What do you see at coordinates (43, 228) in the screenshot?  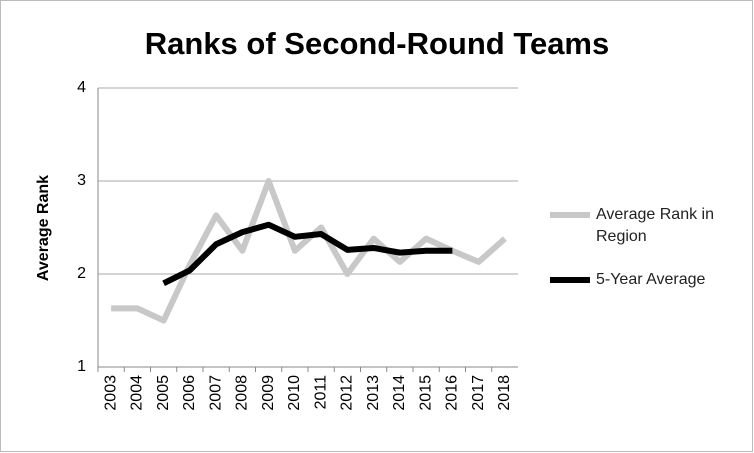 I see `y-axis-label: Average Rank` at bounding box center [43, 228].